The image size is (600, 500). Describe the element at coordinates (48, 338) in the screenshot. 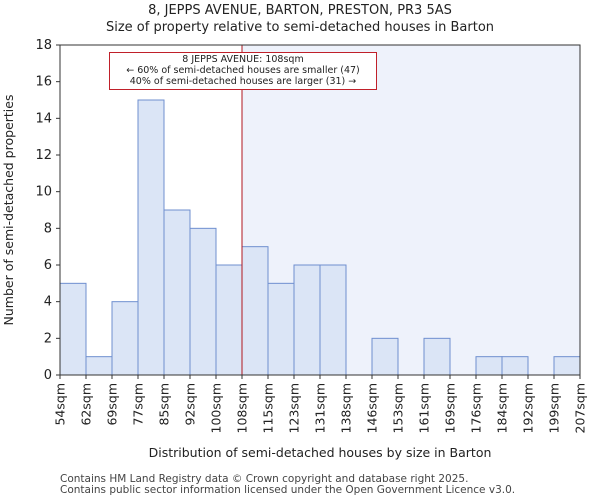

I see `y-tick-label: 2` at that location.